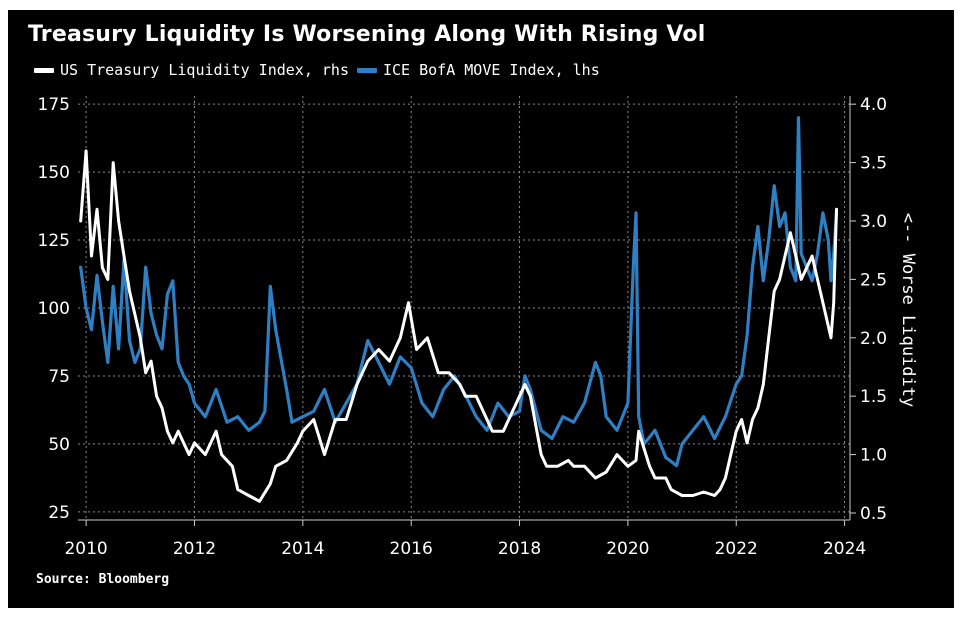 This screenshot has width=966, height=618. Describe the element at coordinates (54, 241) in the screenshot. I see `left-tick-label: 125` at that location.